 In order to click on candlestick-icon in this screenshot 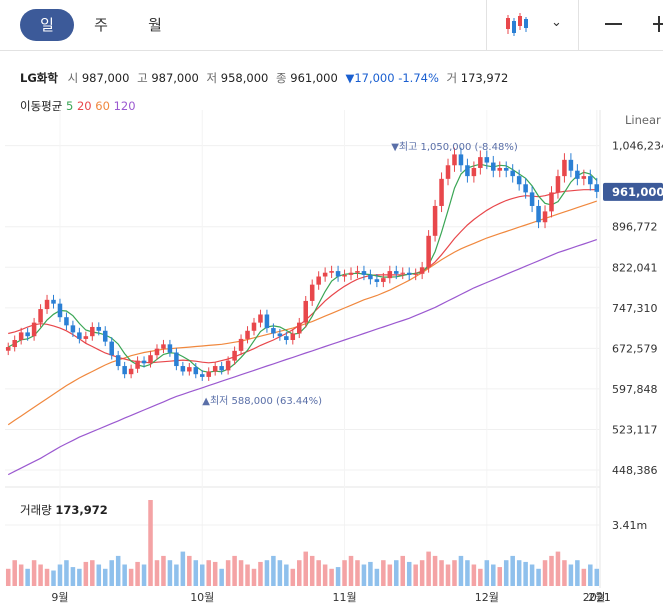, I will do `click(518, 25)`.